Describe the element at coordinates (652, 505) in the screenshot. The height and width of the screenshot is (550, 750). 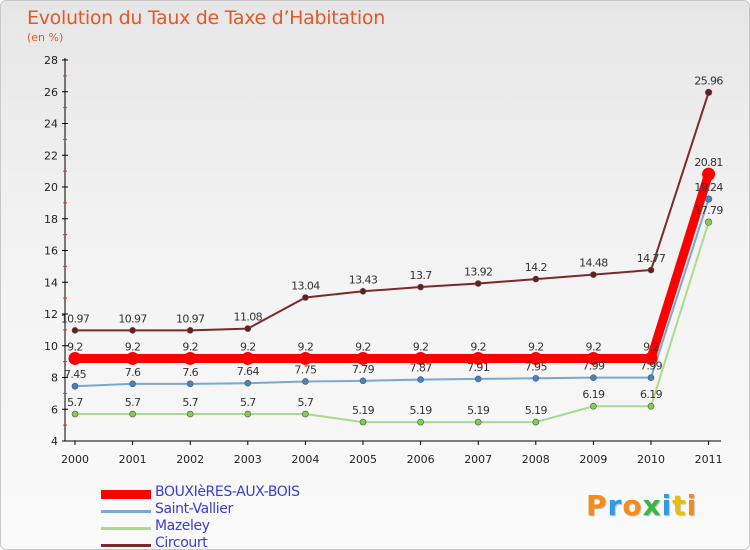
I see `logo-letter: x` at that location.